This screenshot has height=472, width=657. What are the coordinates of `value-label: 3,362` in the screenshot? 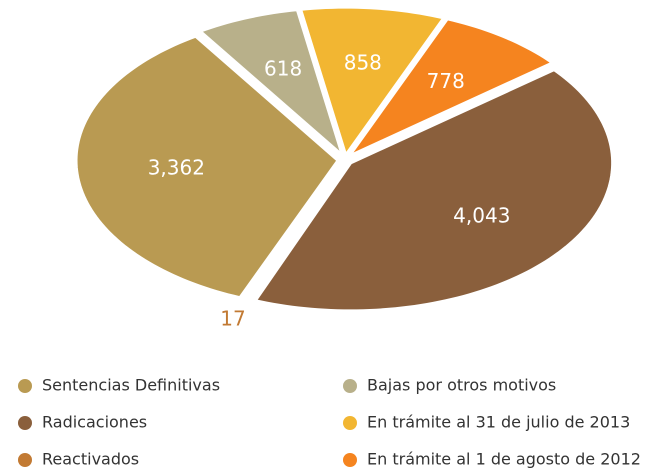 It's located at (176, 168).